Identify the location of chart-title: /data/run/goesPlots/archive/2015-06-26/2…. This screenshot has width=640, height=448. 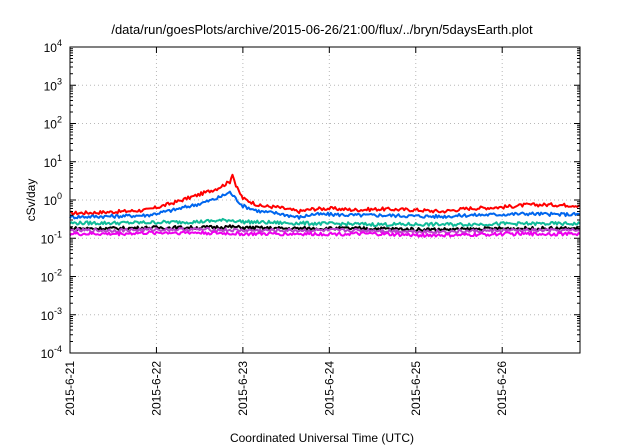
(322, 29).